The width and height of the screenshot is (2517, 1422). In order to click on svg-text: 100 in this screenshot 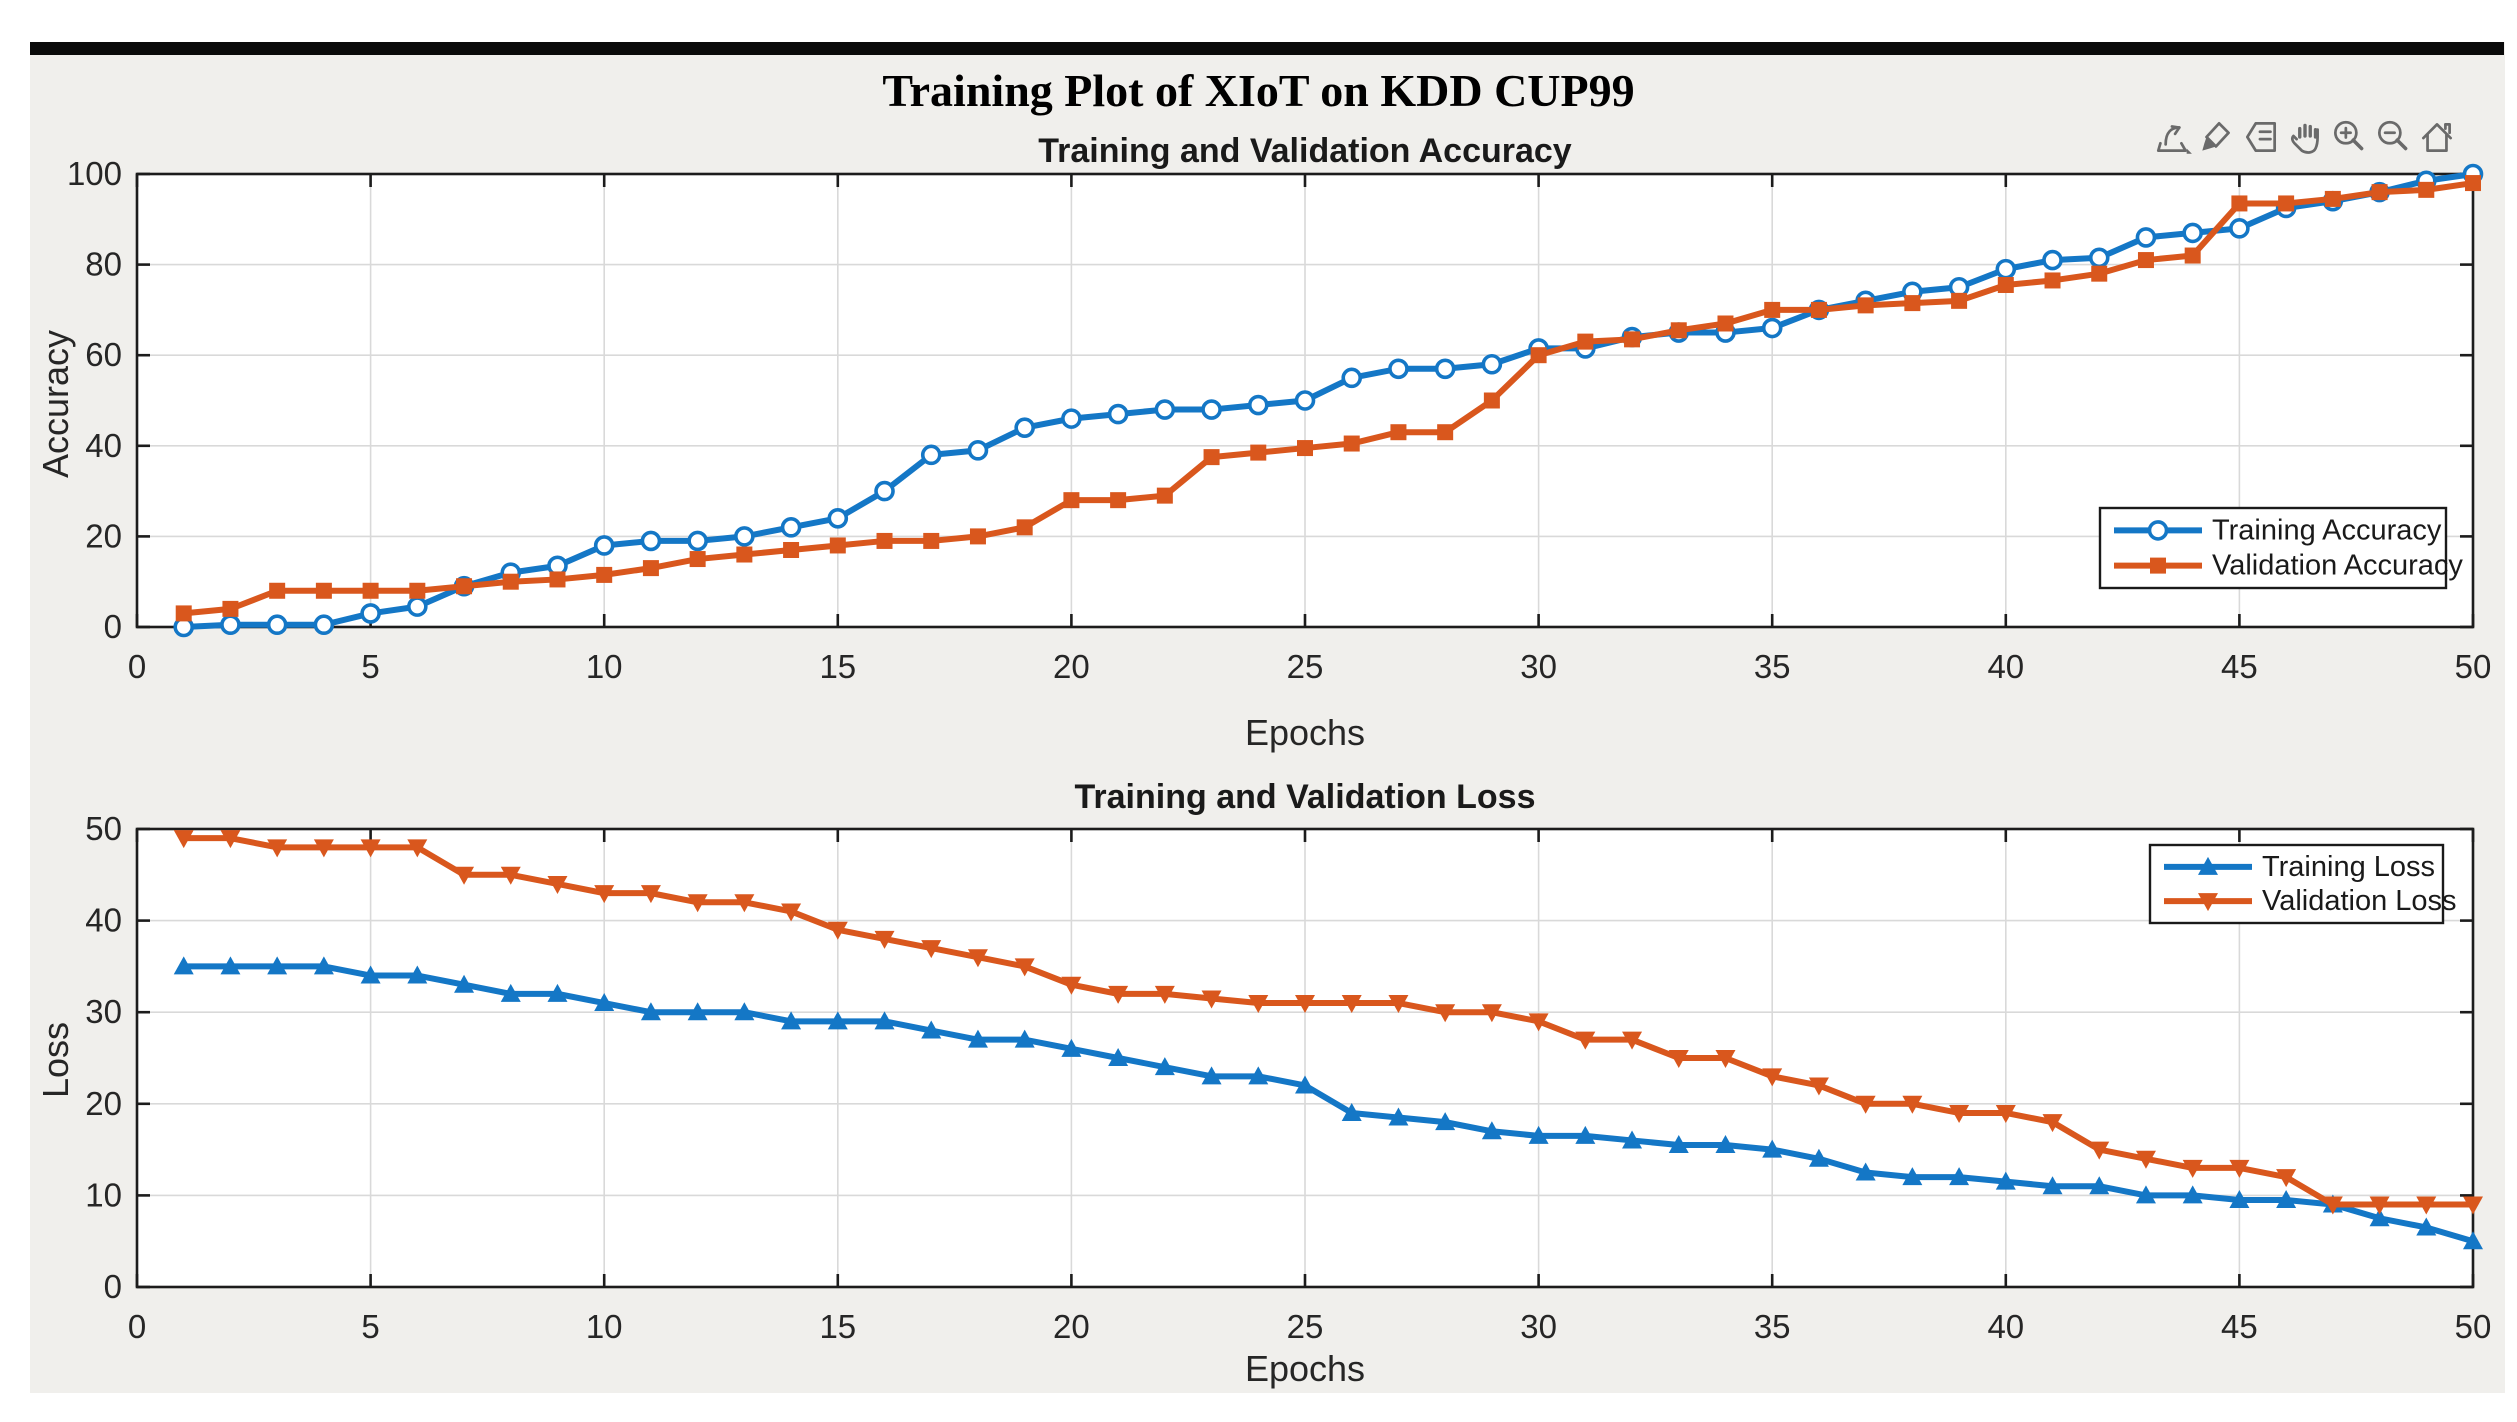, I will do `click(94, 173)`.